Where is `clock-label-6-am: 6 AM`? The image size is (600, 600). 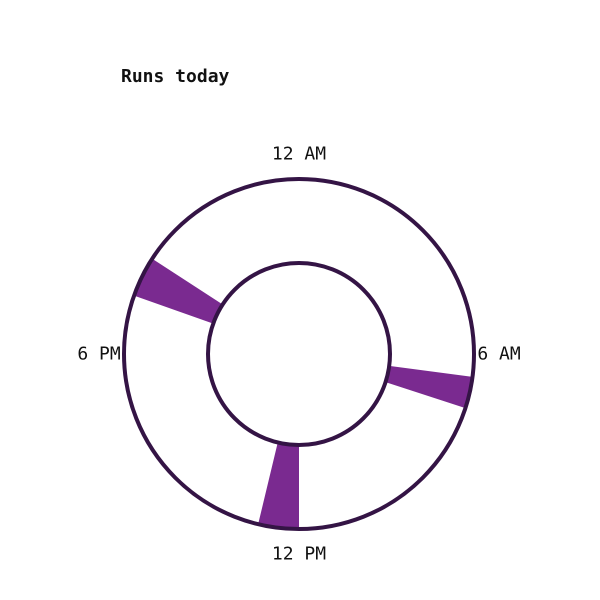
clock-label-6-am: 6 AM is located at coordinates (499, 354).